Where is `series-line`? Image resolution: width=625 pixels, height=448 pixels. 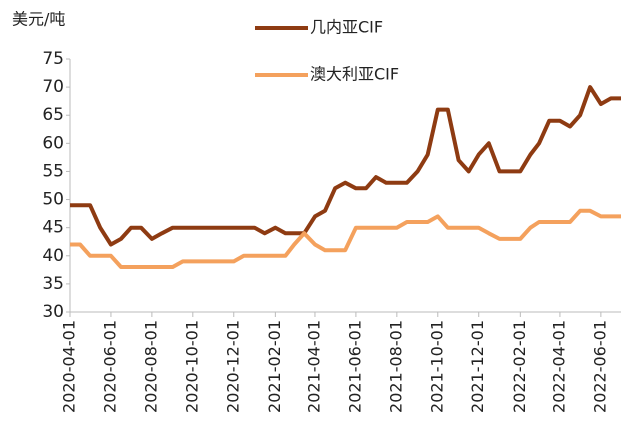 series-line is located at coordinates (345, 238).